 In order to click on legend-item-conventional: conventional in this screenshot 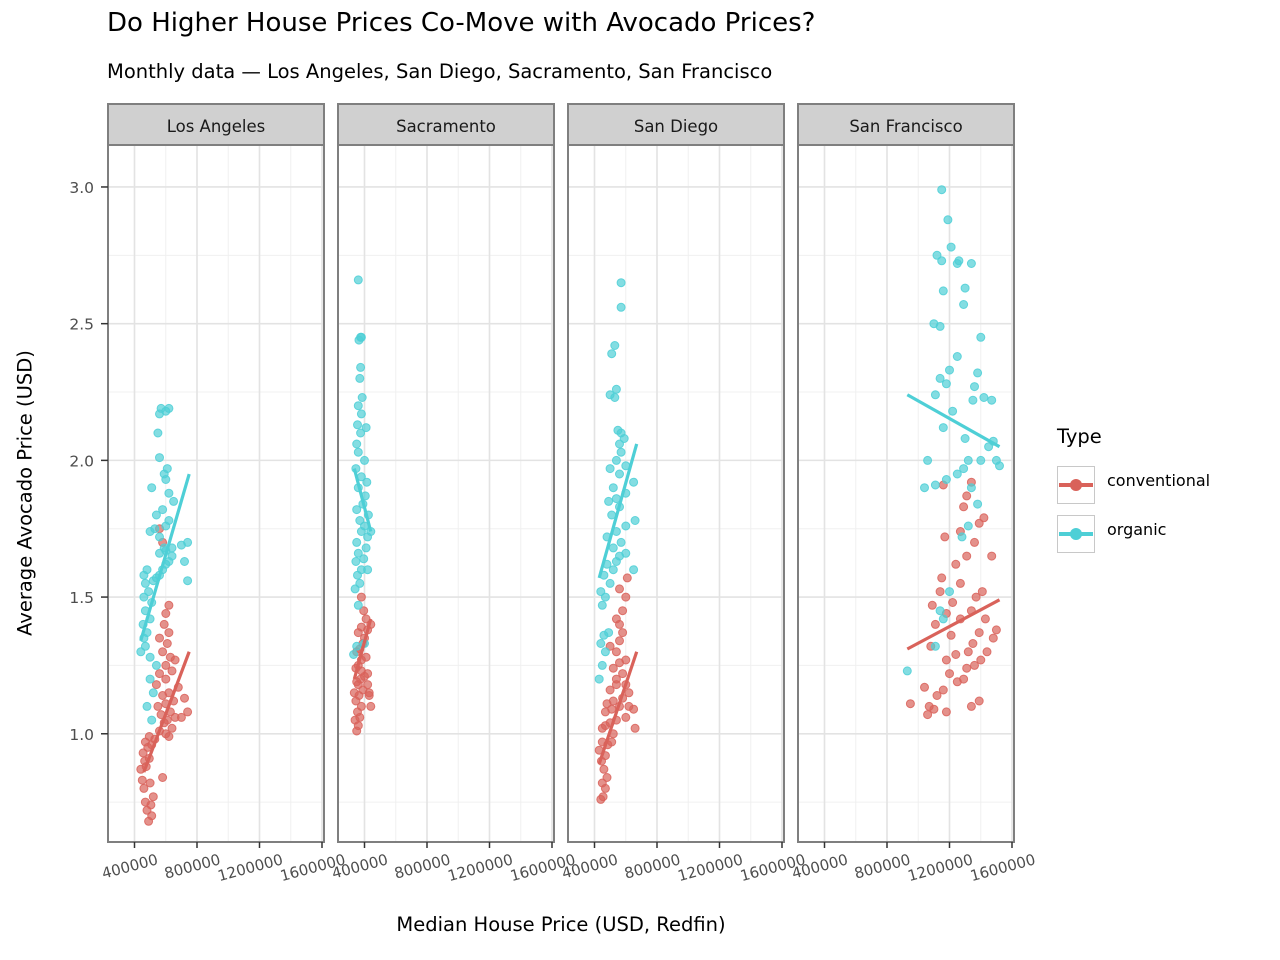, I will do `click(1167, 486)`.